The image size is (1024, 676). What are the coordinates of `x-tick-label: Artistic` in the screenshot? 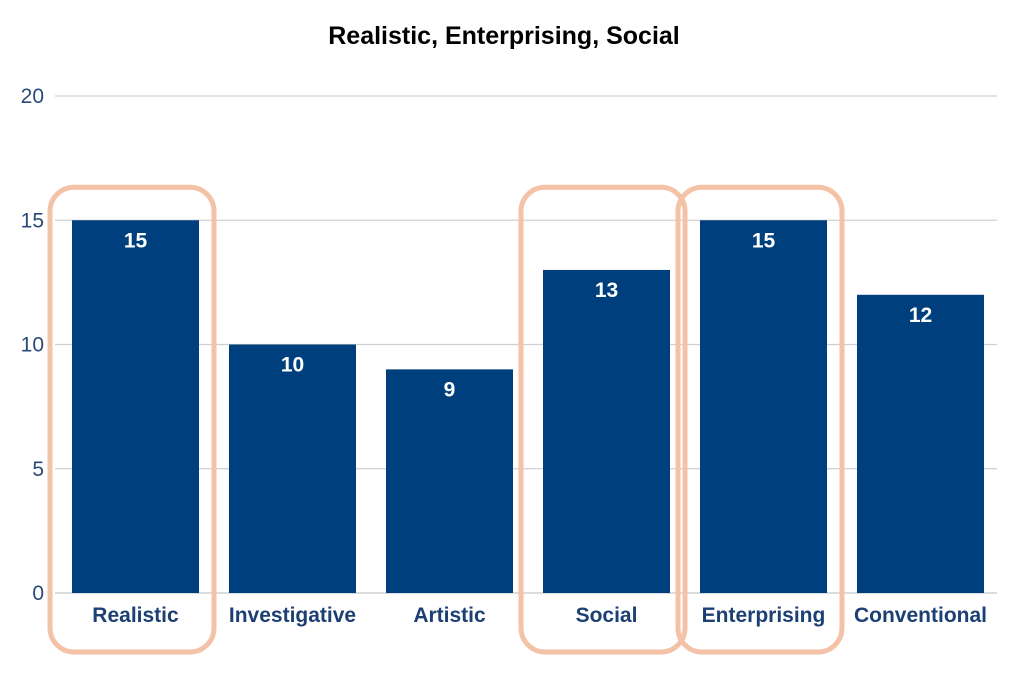 It's located at (449, 615).